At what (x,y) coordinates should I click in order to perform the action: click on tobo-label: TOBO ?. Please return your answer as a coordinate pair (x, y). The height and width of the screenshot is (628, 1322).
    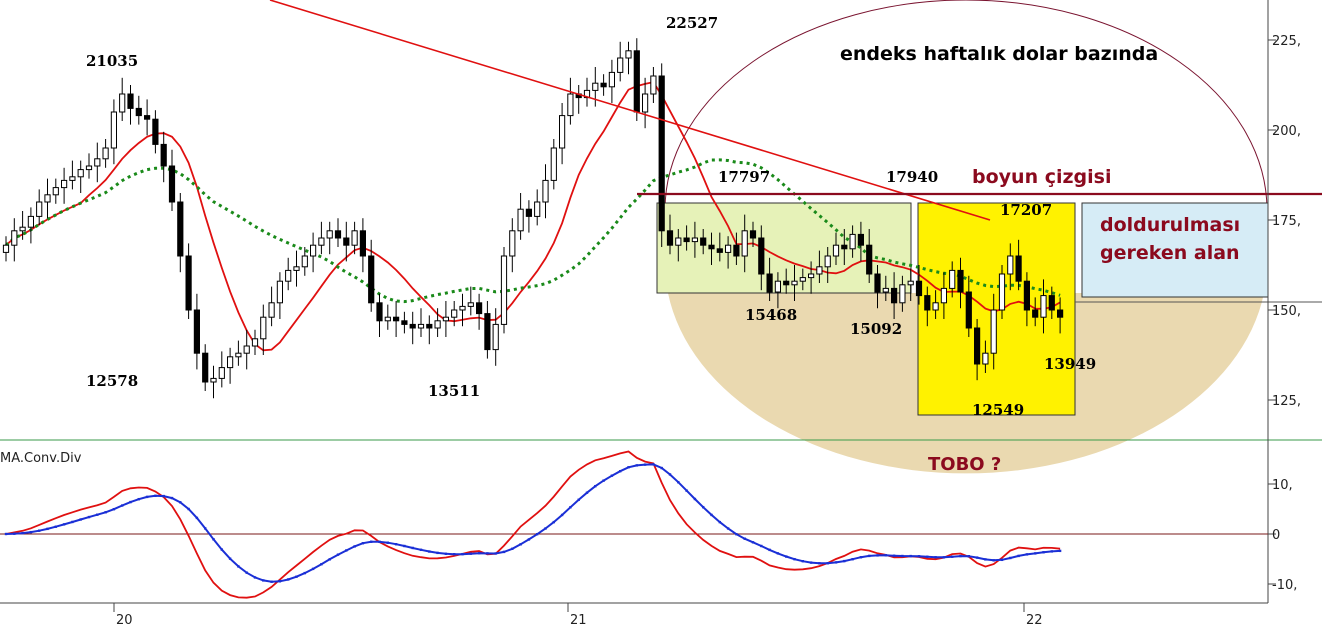
    Looking at the image, I should click on (964, 464).